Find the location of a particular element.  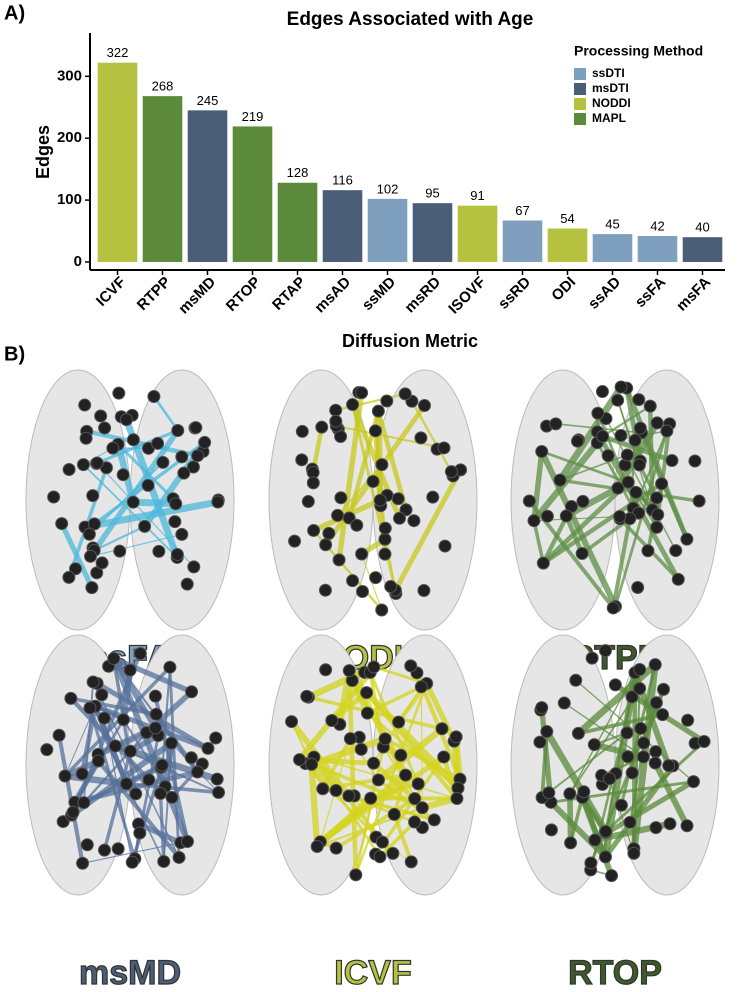

y-axis-label: Edges is located at coordinates (43, 152).